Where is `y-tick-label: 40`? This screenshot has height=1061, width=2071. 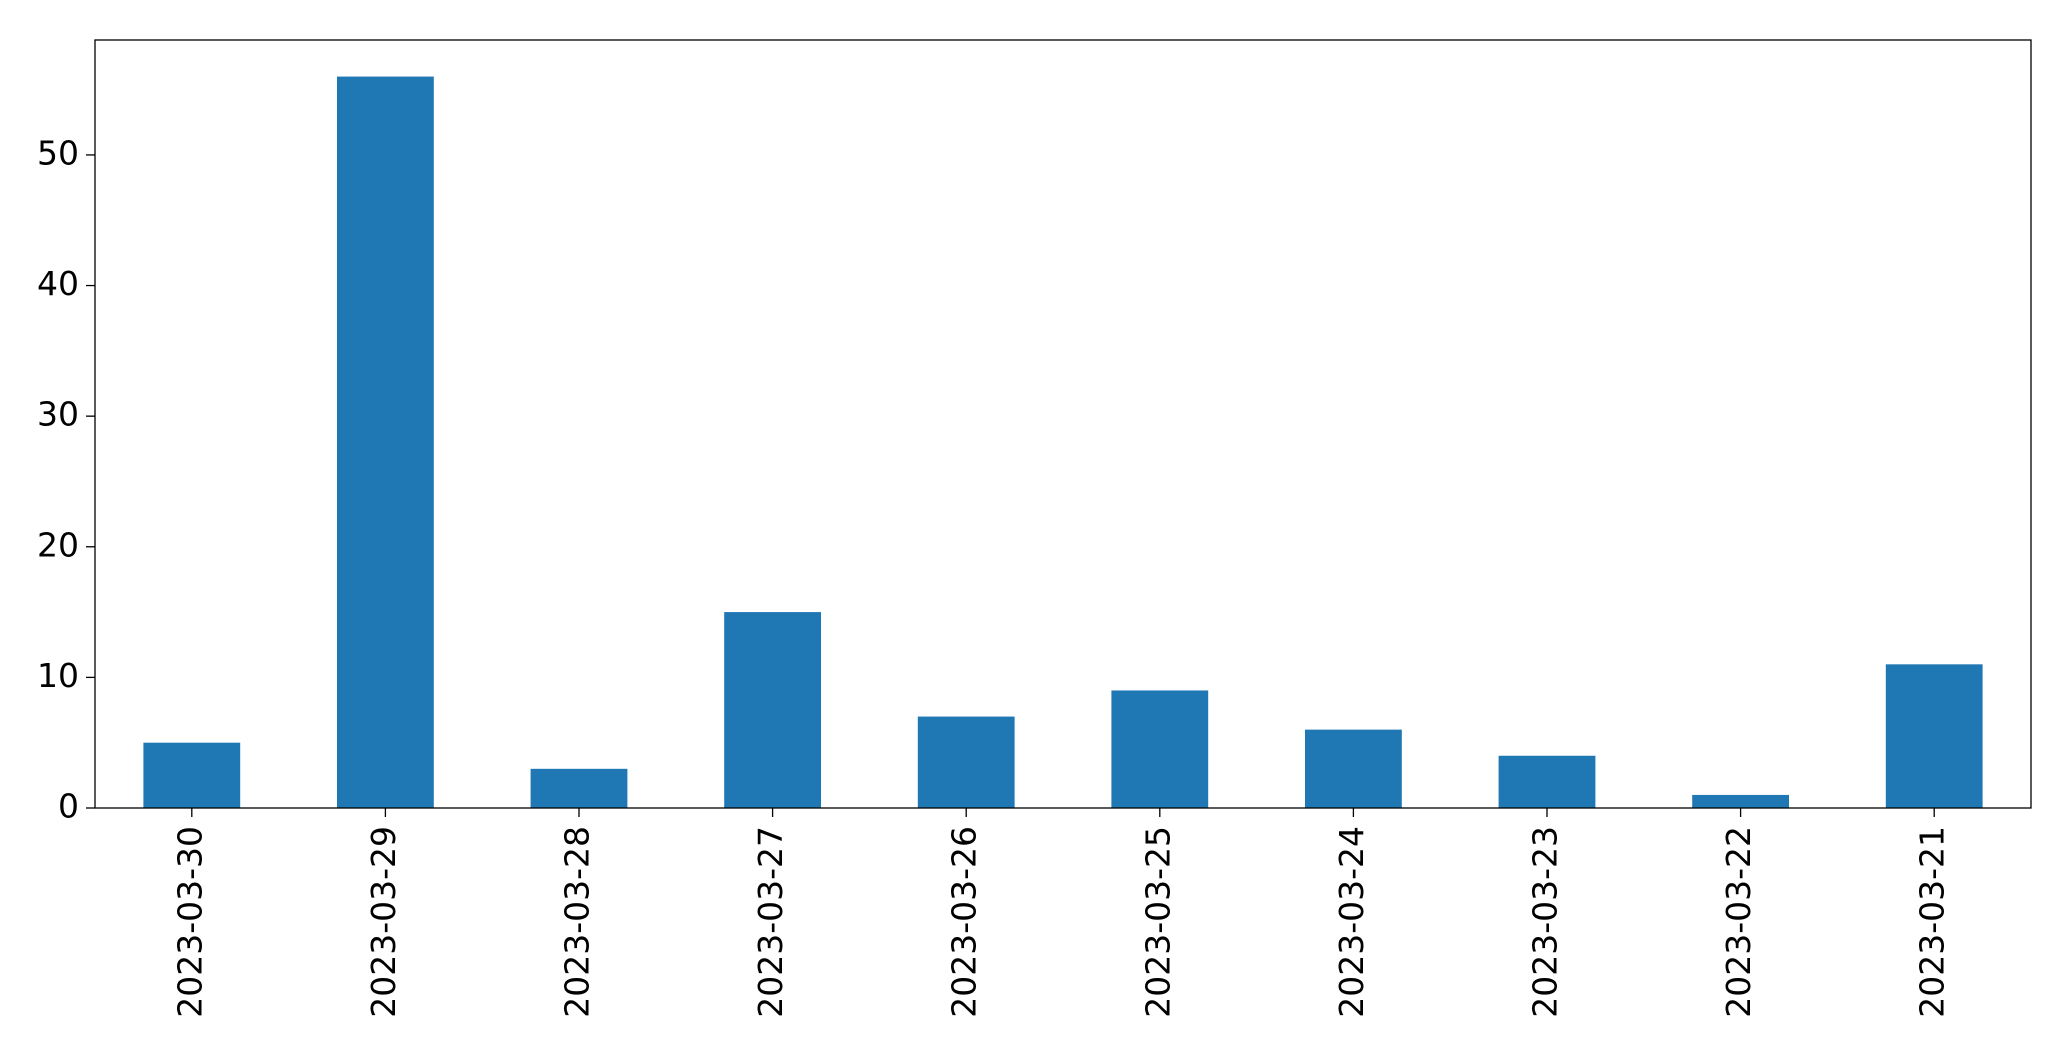 y-tick-label: 40 is located at coordinates (58, 283).